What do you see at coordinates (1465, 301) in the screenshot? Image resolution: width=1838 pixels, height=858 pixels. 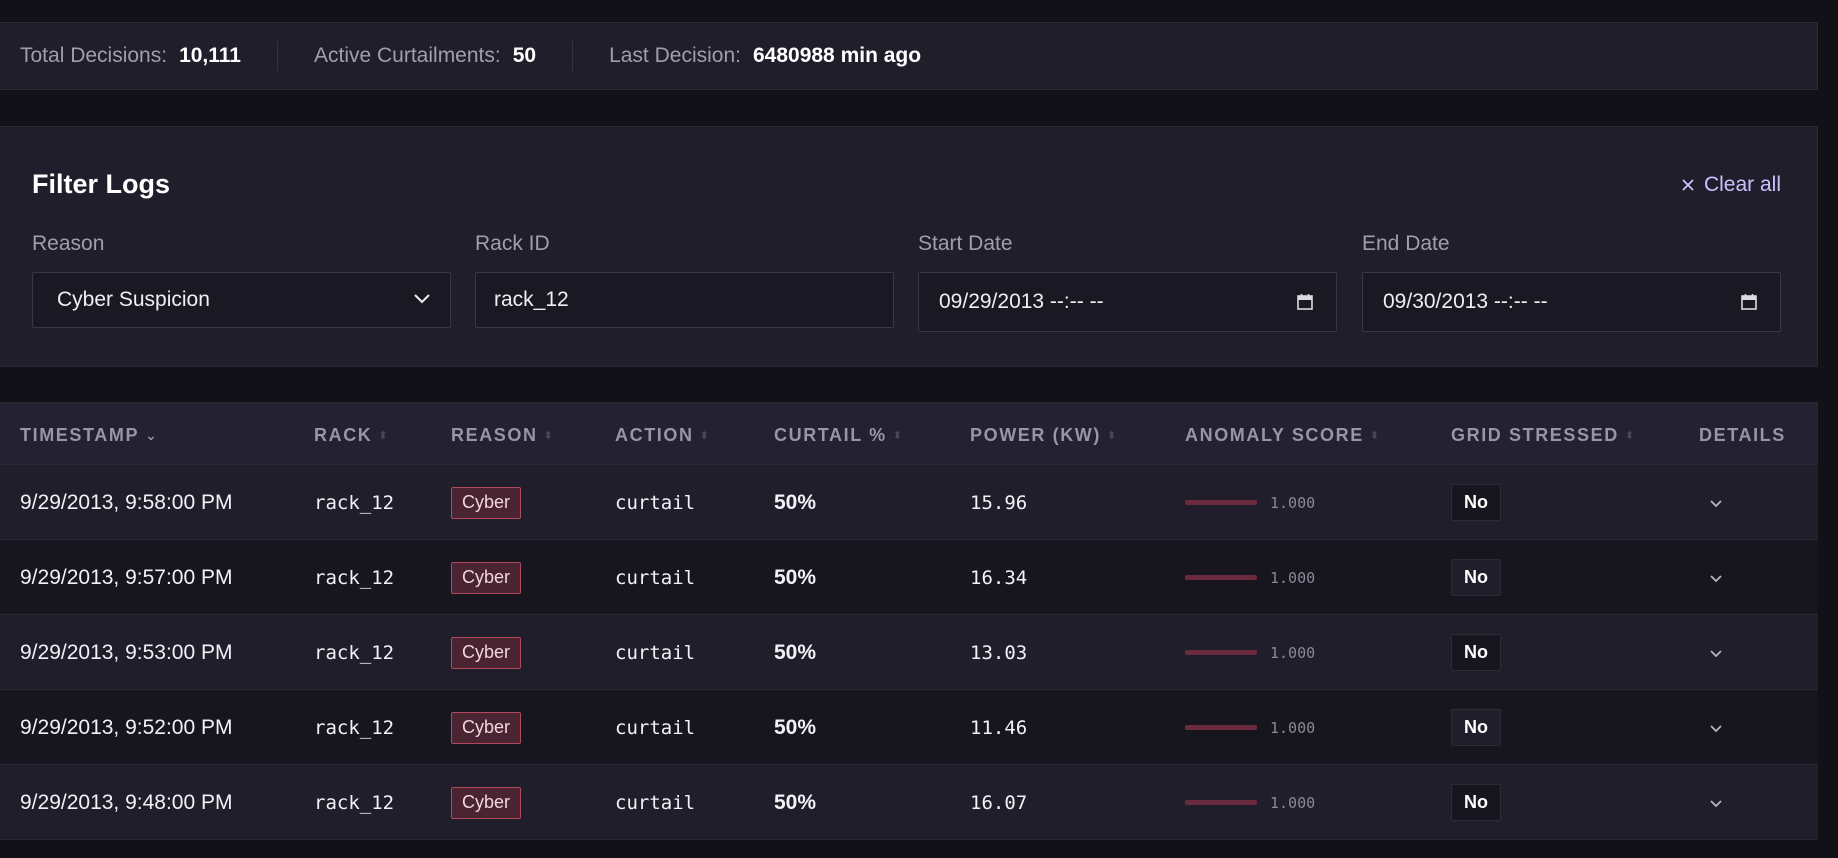 I see `end-date-value: 09/30/2013 --:-- --` at bounding box center [1465, 301].